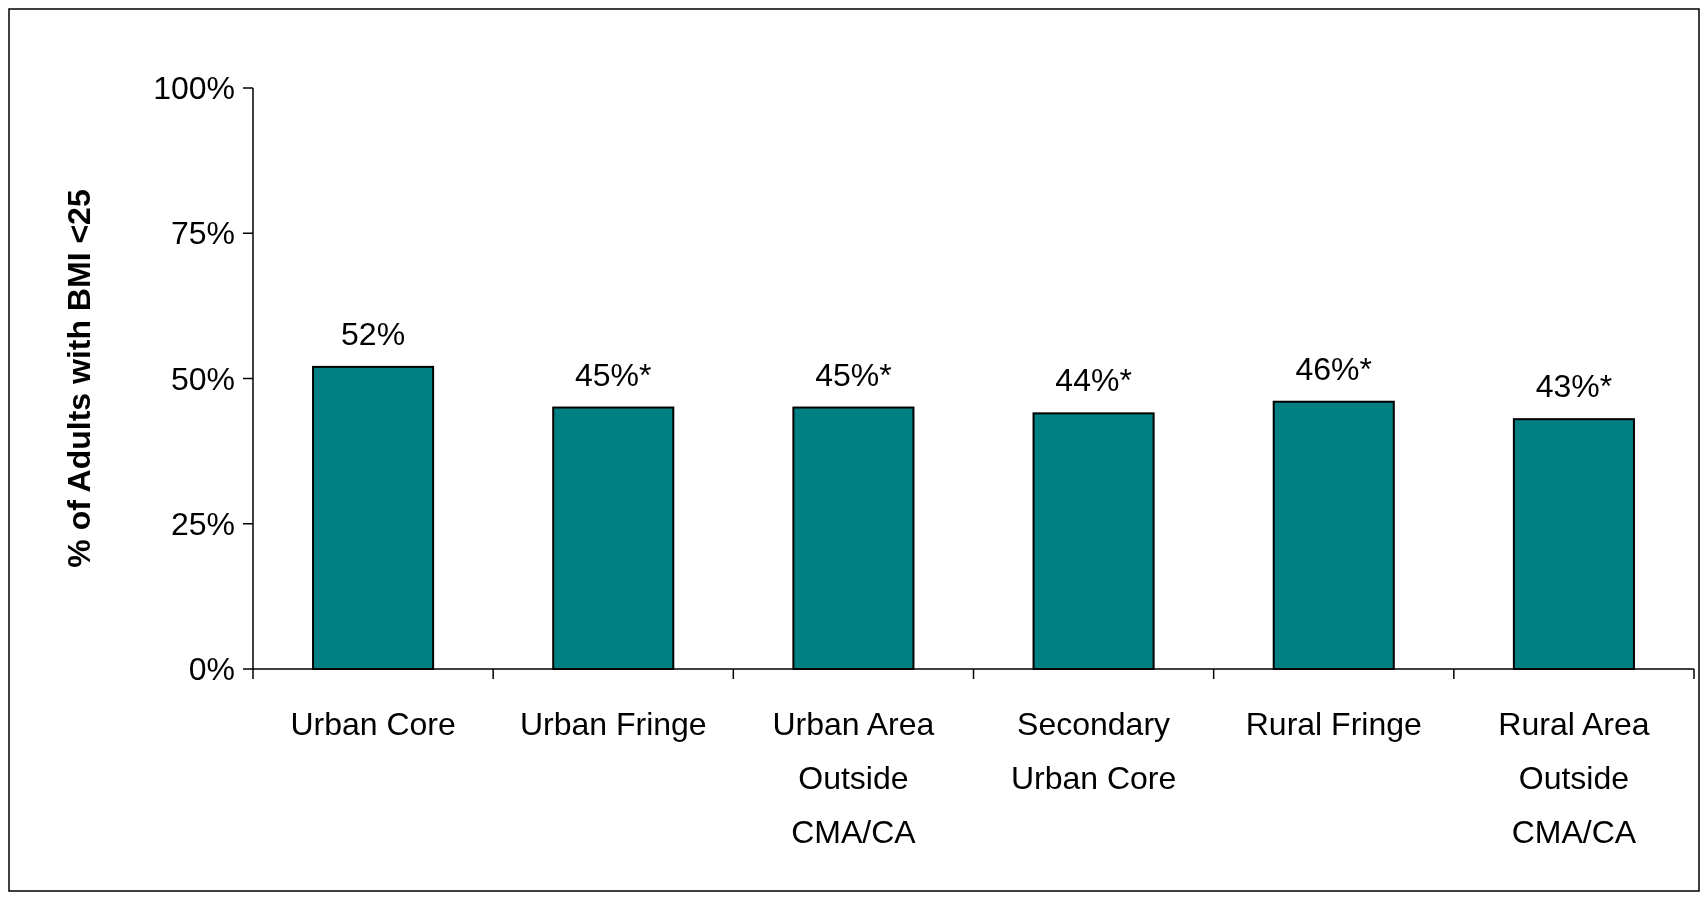 This screenshot has width=1708, height=900. What do you see at coordinates (1333, 724) in the screenshot?
I see `x-tick-label: Rural Fringe` at bounding box center [1333, 724].